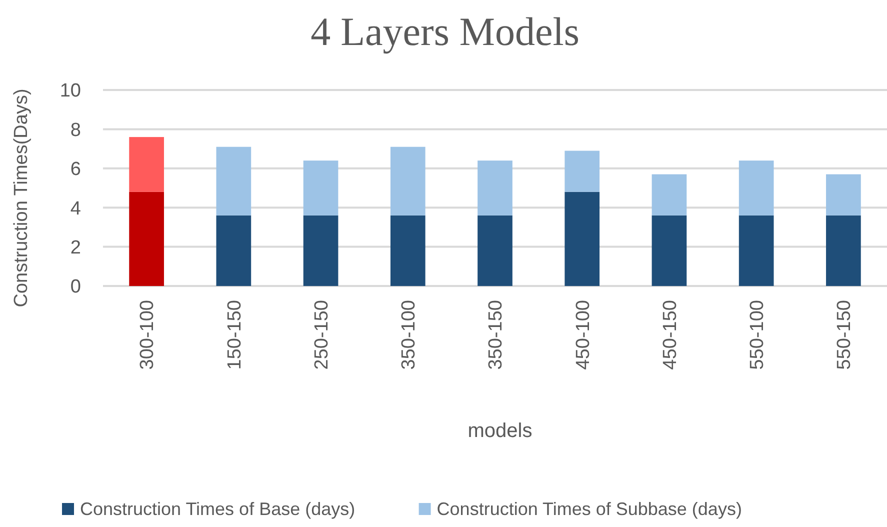 The image size is (887, 527). I want to click on y-tick-label: 2, so click(75, 247).